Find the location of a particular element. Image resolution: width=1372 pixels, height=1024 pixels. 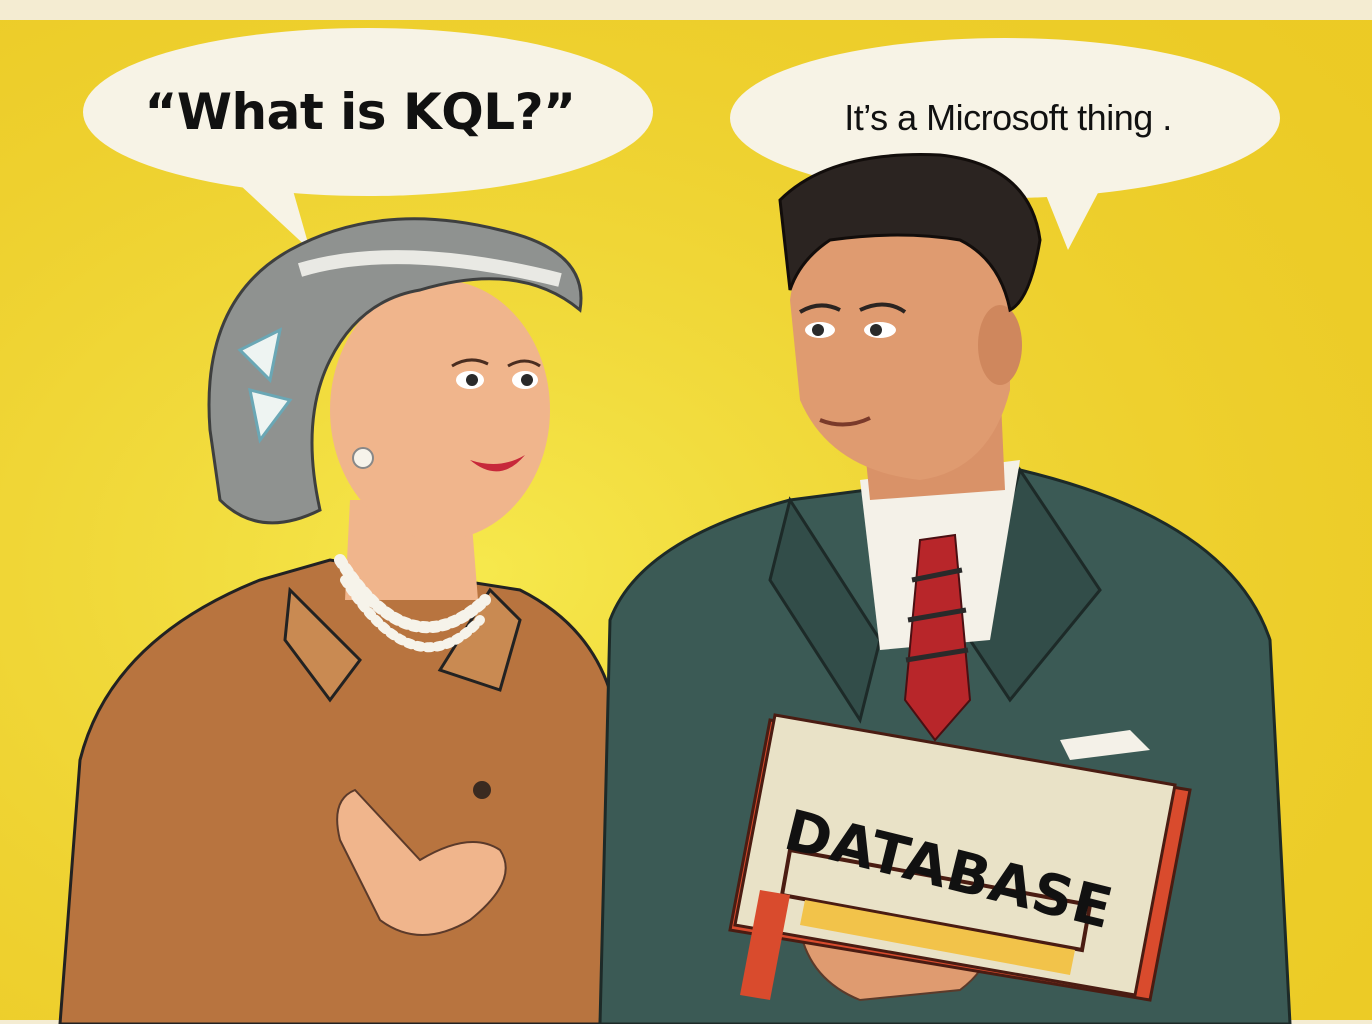

speech-bubble-left is located at coordinates (368, 139).